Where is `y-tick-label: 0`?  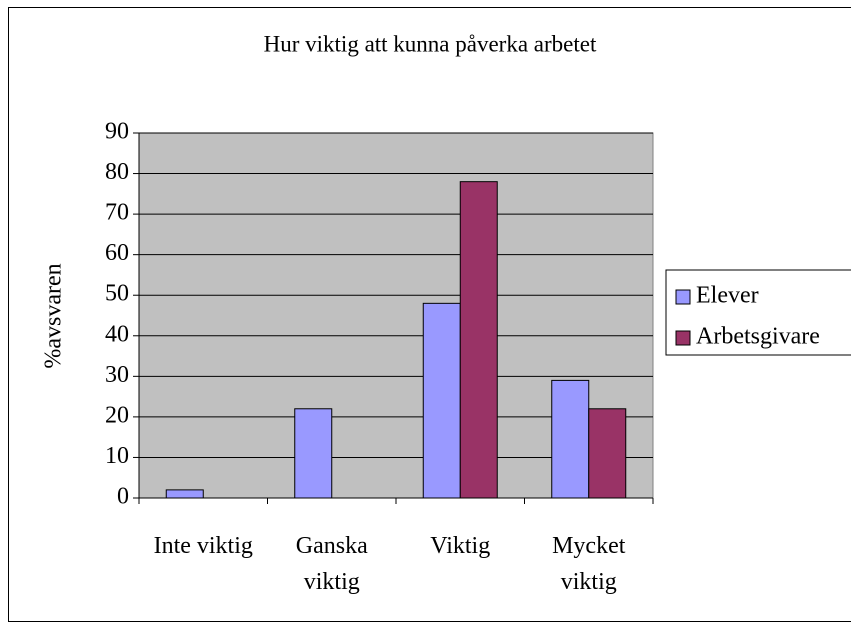
y-tick-label: 0 is located at coordinates (123, 497).